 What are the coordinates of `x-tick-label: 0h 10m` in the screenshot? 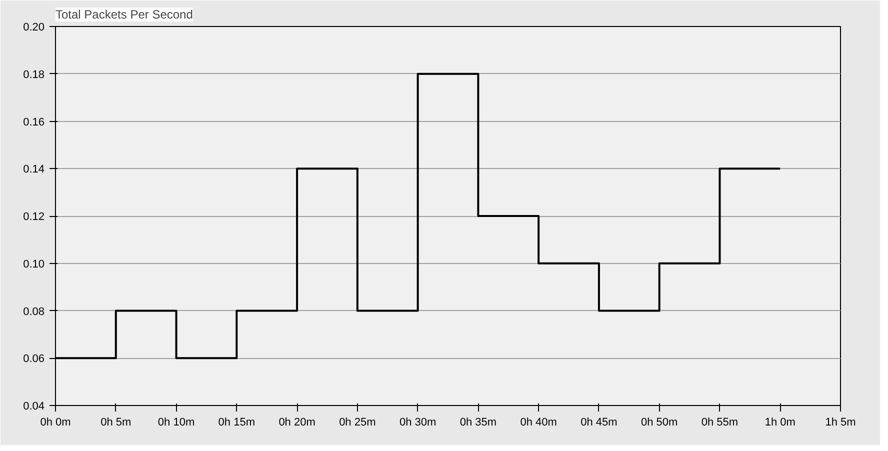 It's located at (176, 422).